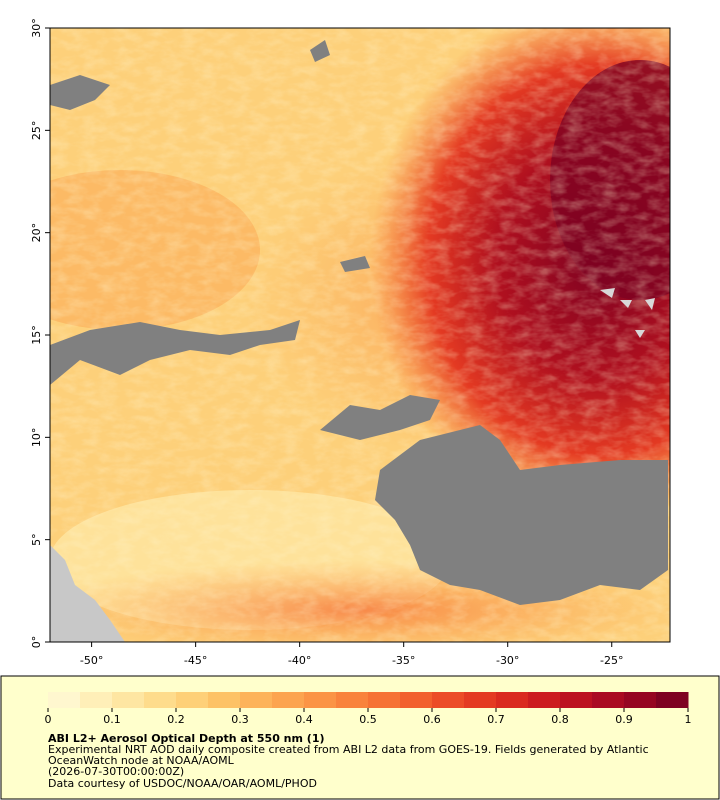  Describe the element at coordinates (240, 719) in the screenshot. I see `colorbar-tick-label: 0.3` at that location.